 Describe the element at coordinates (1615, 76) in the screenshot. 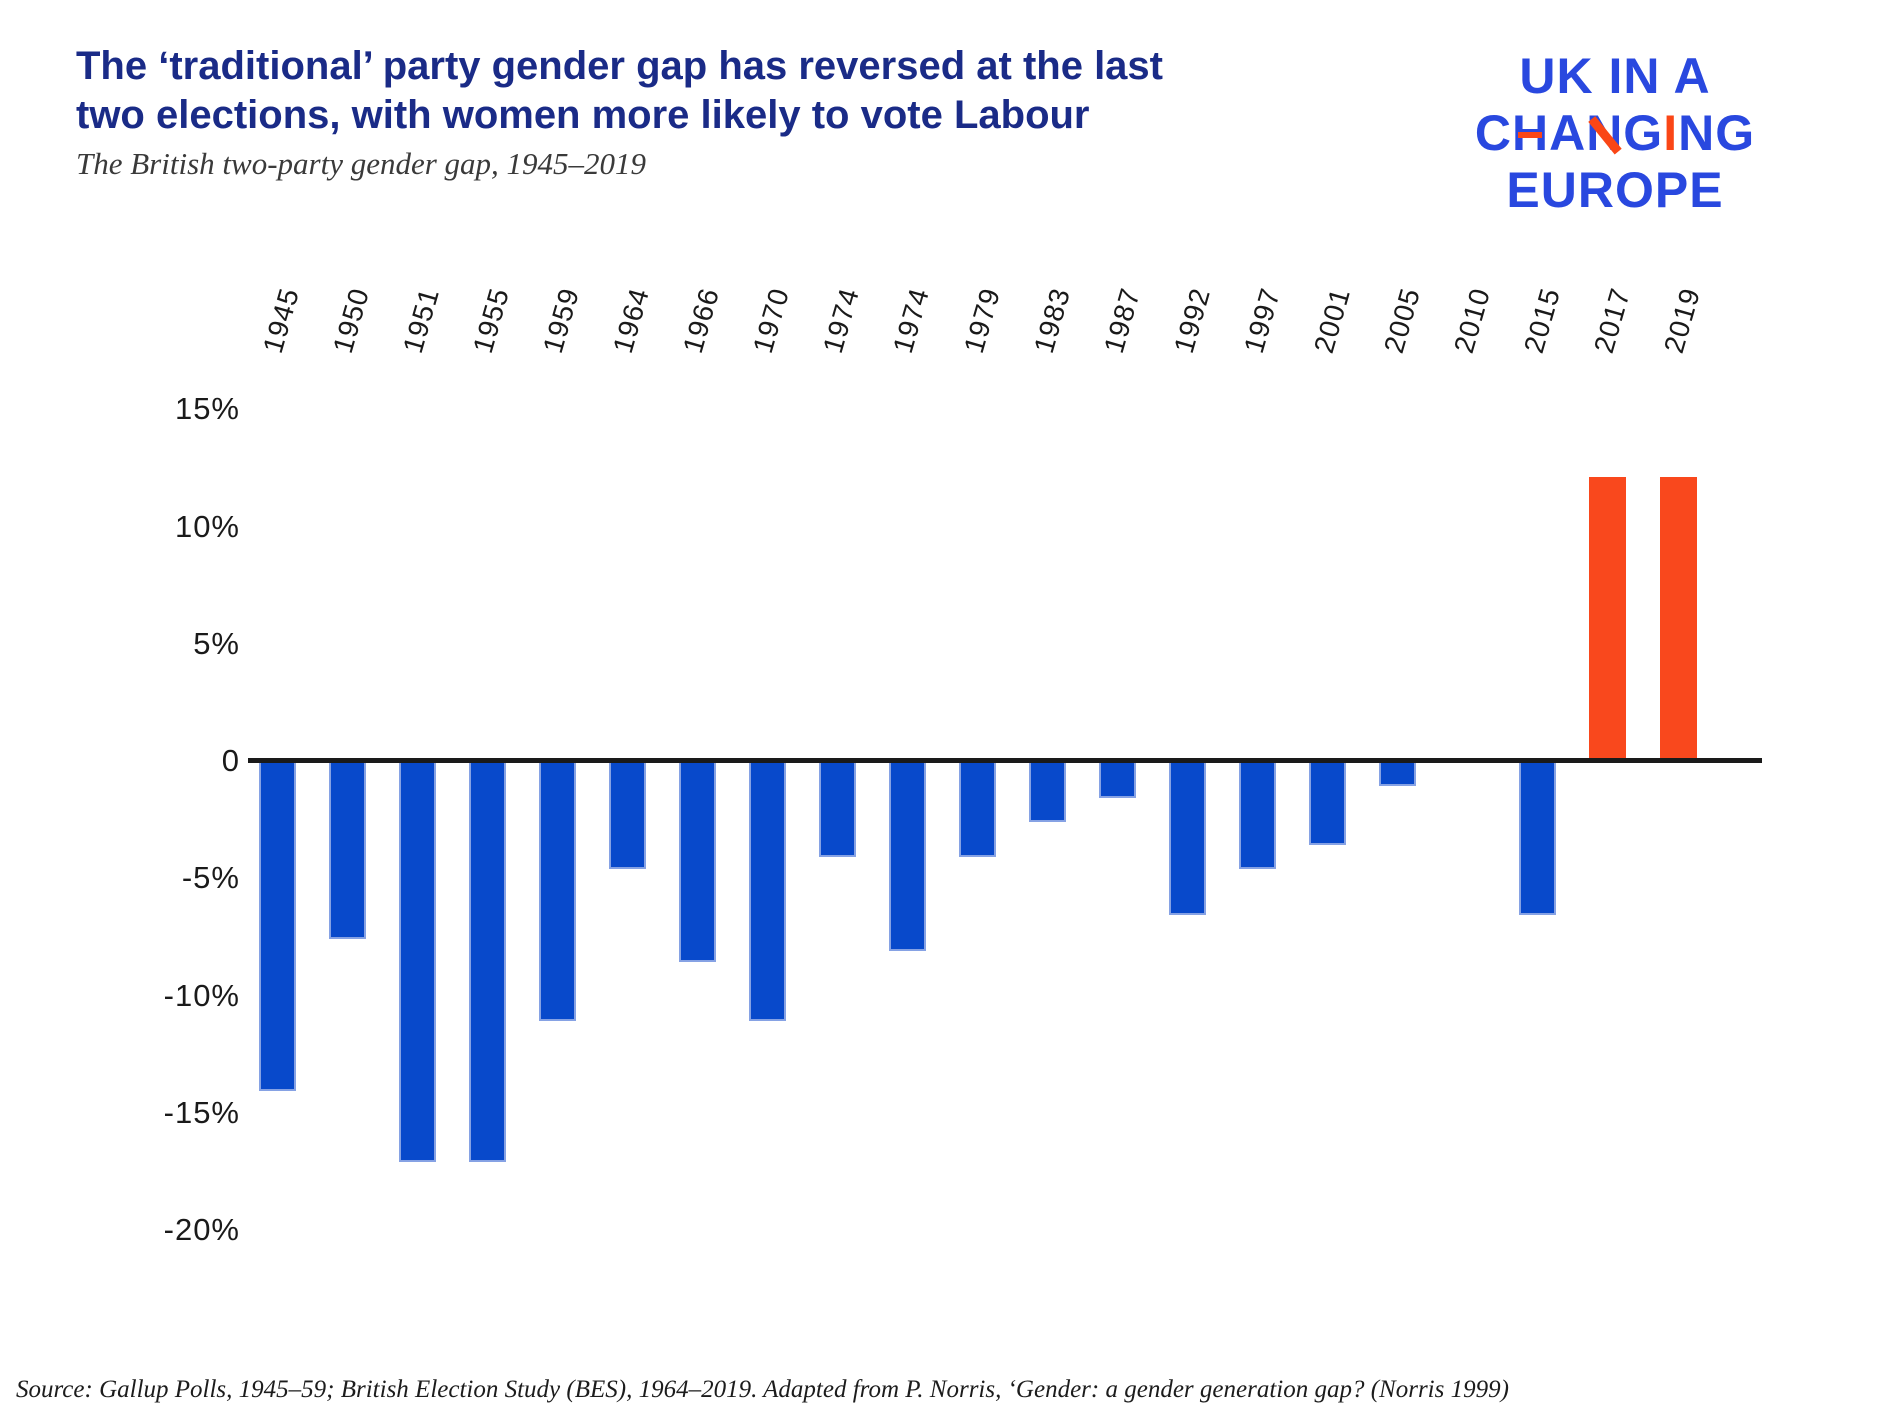

I see `logo-line-1: UK IN A` at that location.